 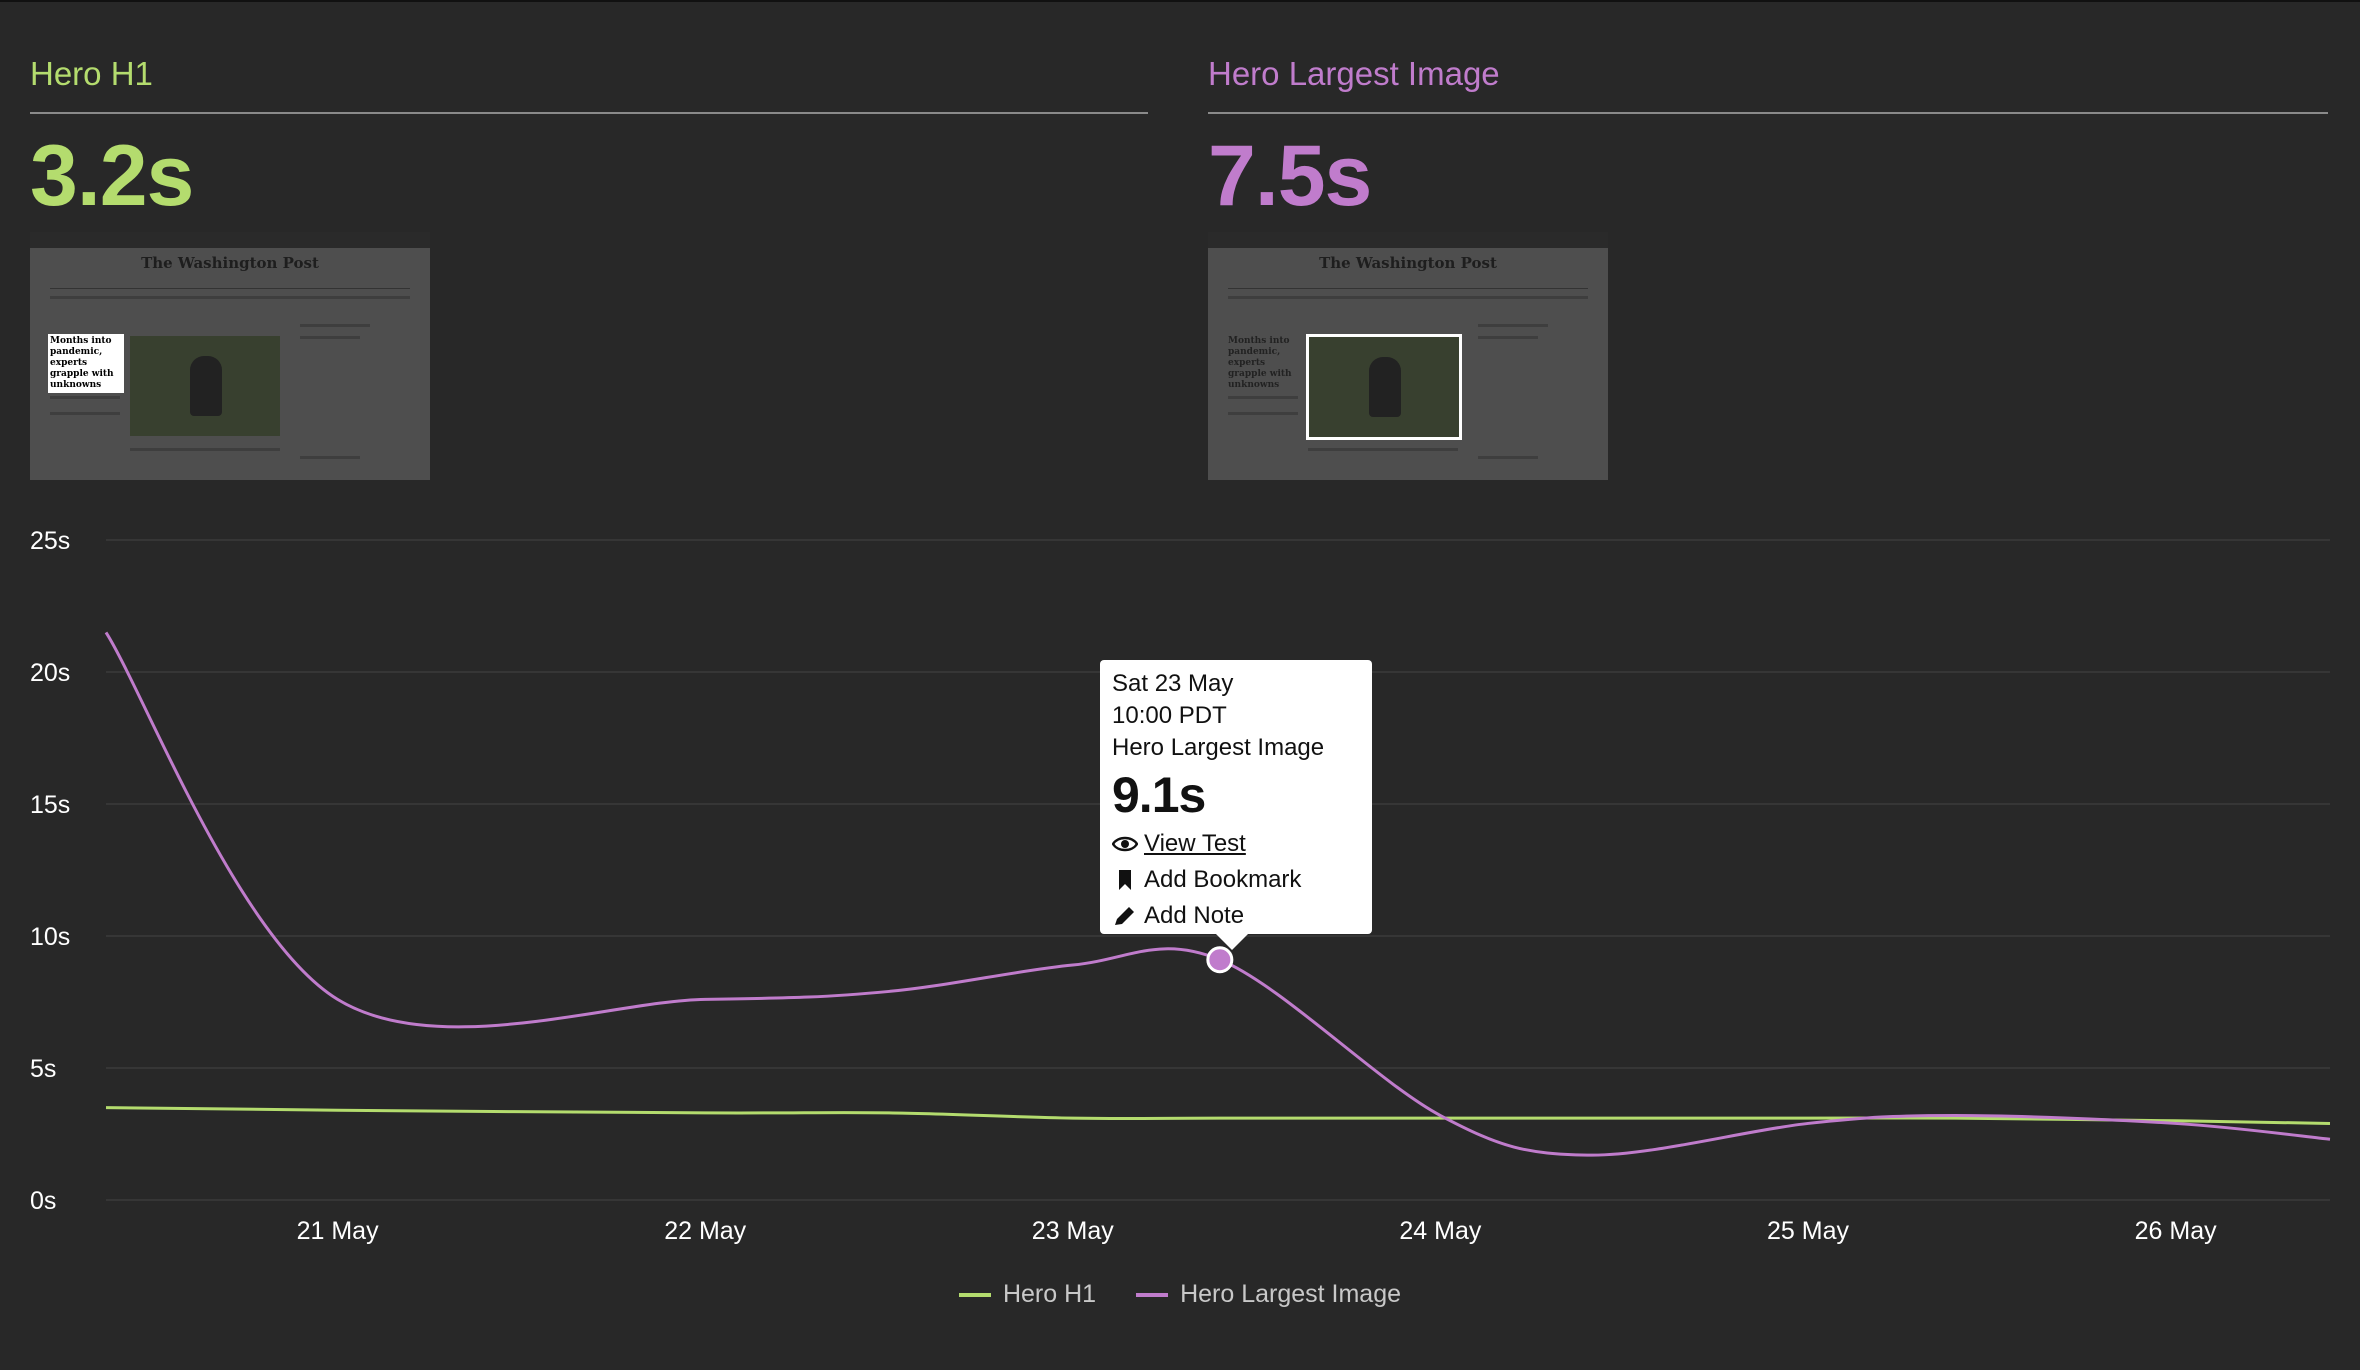 What do you see at coordinates (1291, 1294) in the screenshot?
I see `legend-label: Hero Largest Image` at bounding box center [1291, 1294].